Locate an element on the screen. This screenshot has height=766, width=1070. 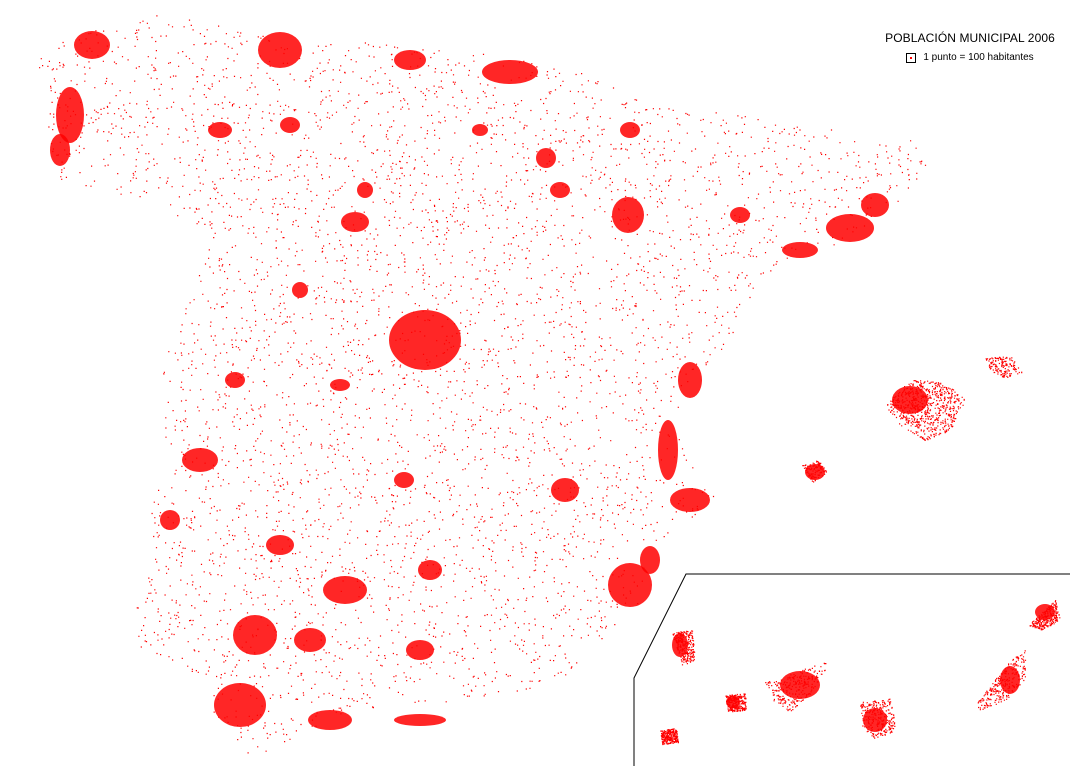
map-title: POBLACIÓN MUNICIPAL 2006 is located at coordinates (970, 38).